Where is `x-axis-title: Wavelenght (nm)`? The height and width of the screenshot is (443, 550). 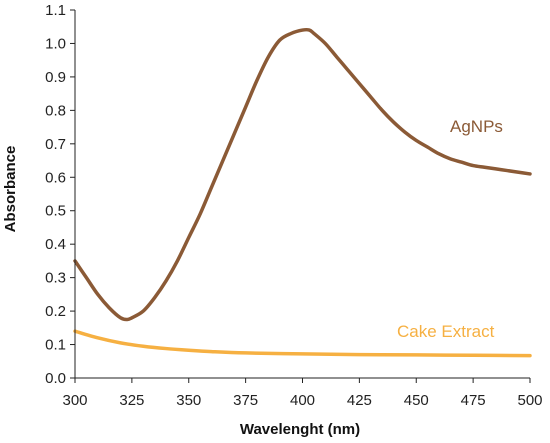 x-axis-title: Wavelenght (nm) is located at coordinates (300, 429).